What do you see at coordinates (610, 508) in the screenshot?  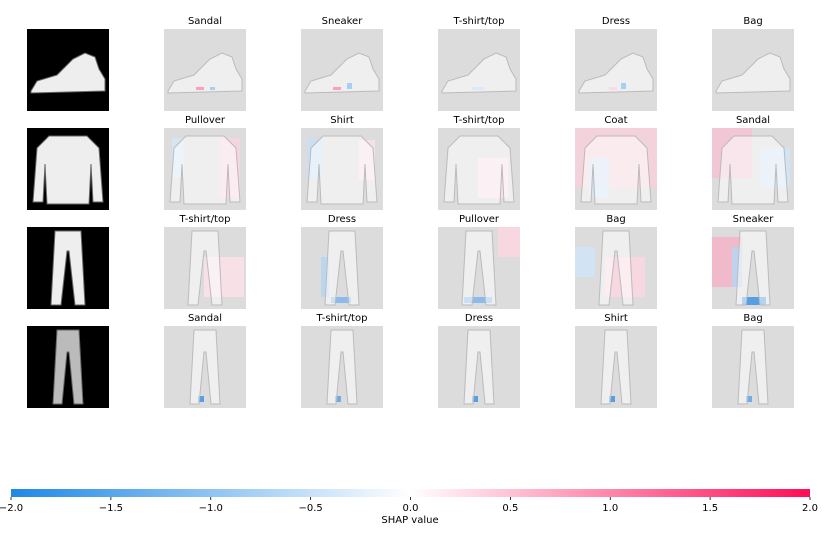 I see `tick-label: 1.0` at bounding box center [610, 508].